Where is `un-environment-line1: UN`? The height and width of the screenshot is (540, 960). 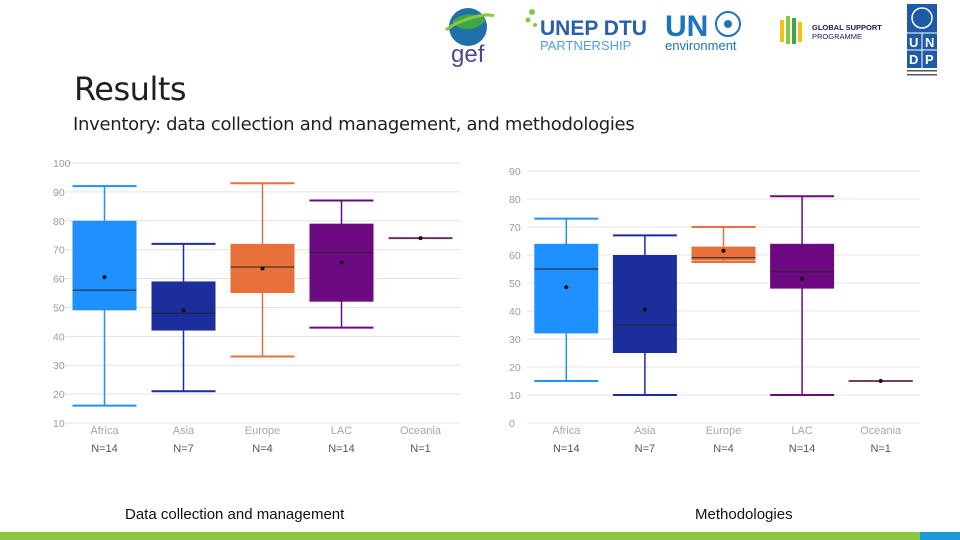
un-environment-line1: UN is located at coordinates (686, 26).